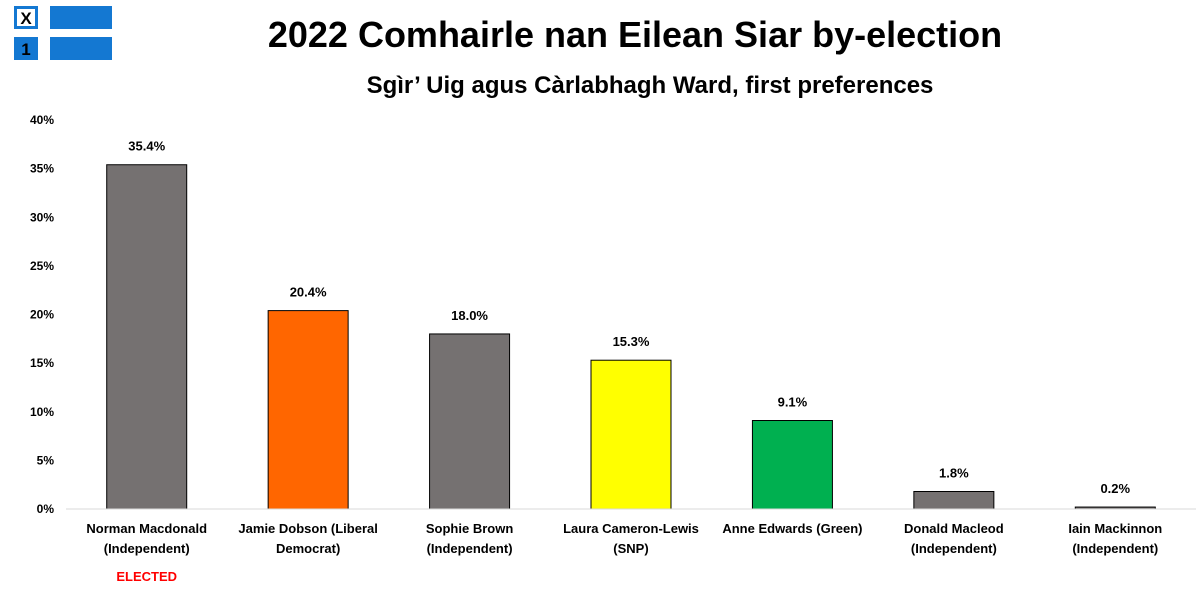  I want to click on data-label: 18.0%, so click(469, 315).